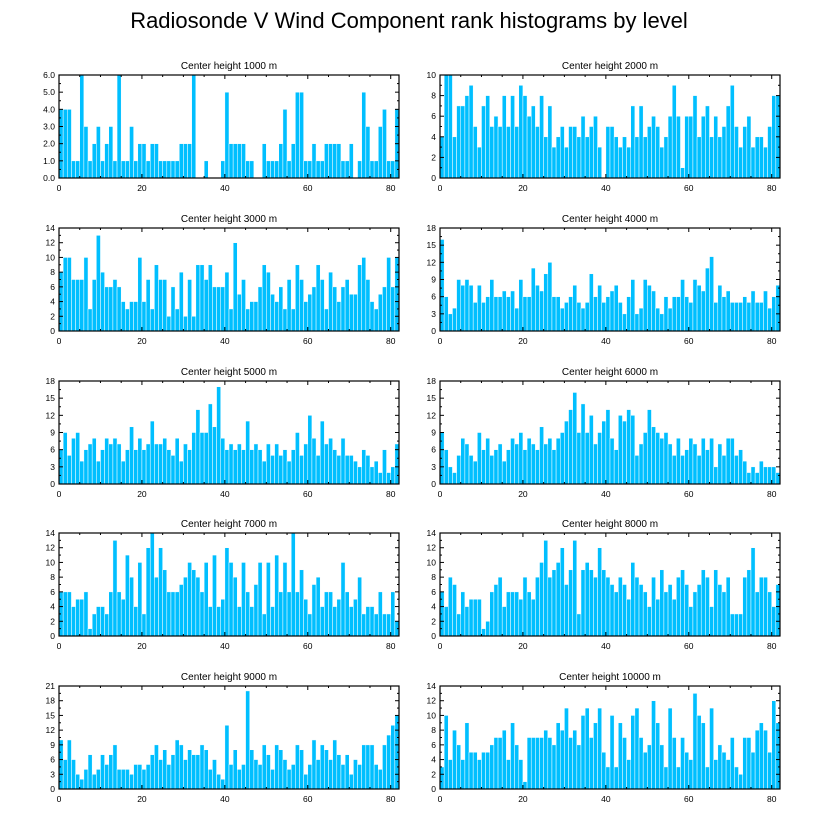  Describe the element at coordinates (52, 467) in the screenshot. I see `y-tick-label: 3` at that location.